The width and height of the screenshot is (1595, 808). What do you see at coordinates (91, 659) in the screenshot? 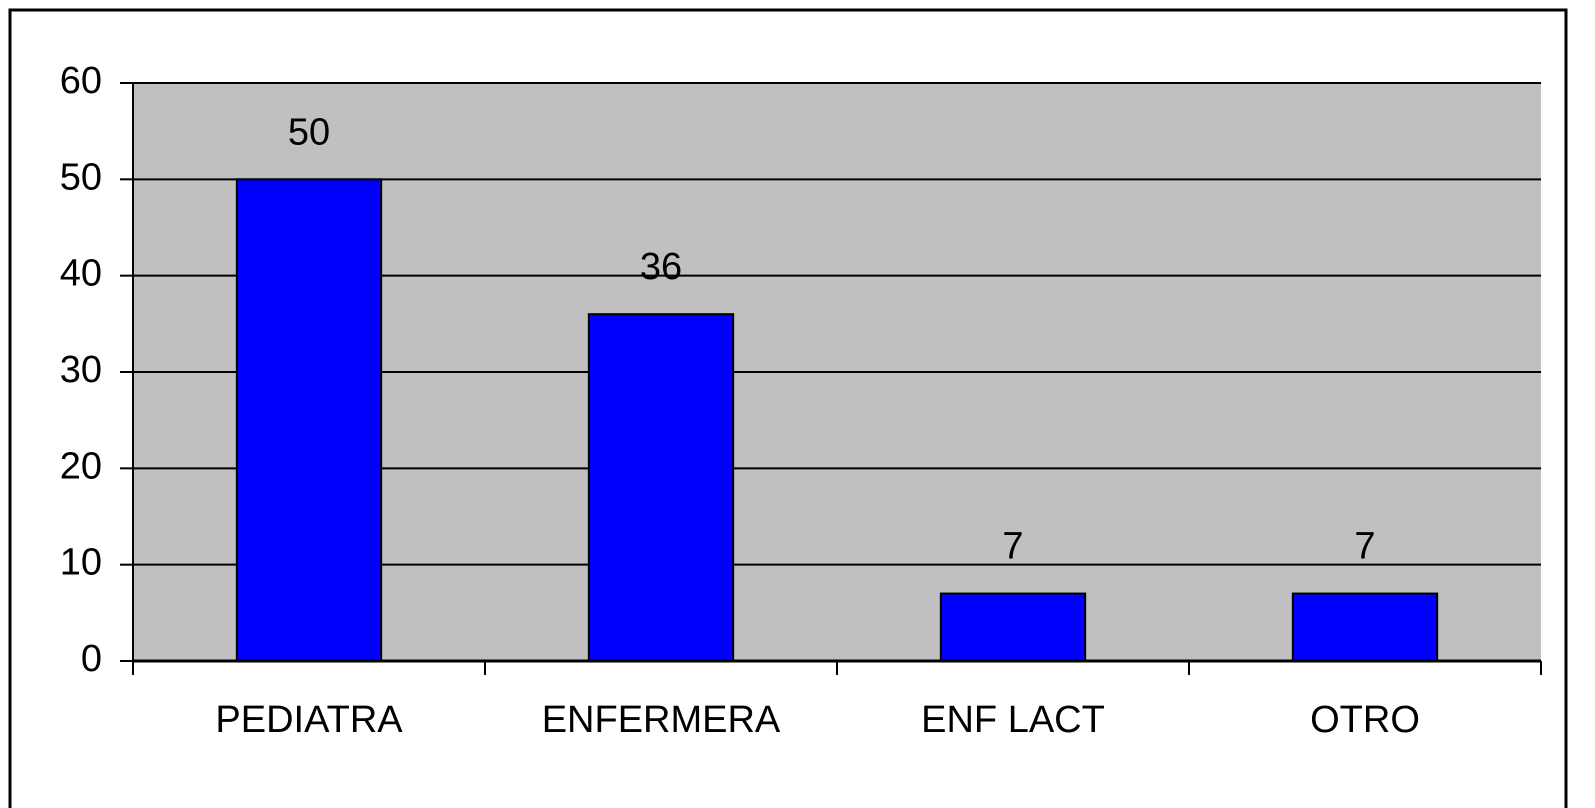
I see `y-tick-label: 0` at bounding box center [91, 659].